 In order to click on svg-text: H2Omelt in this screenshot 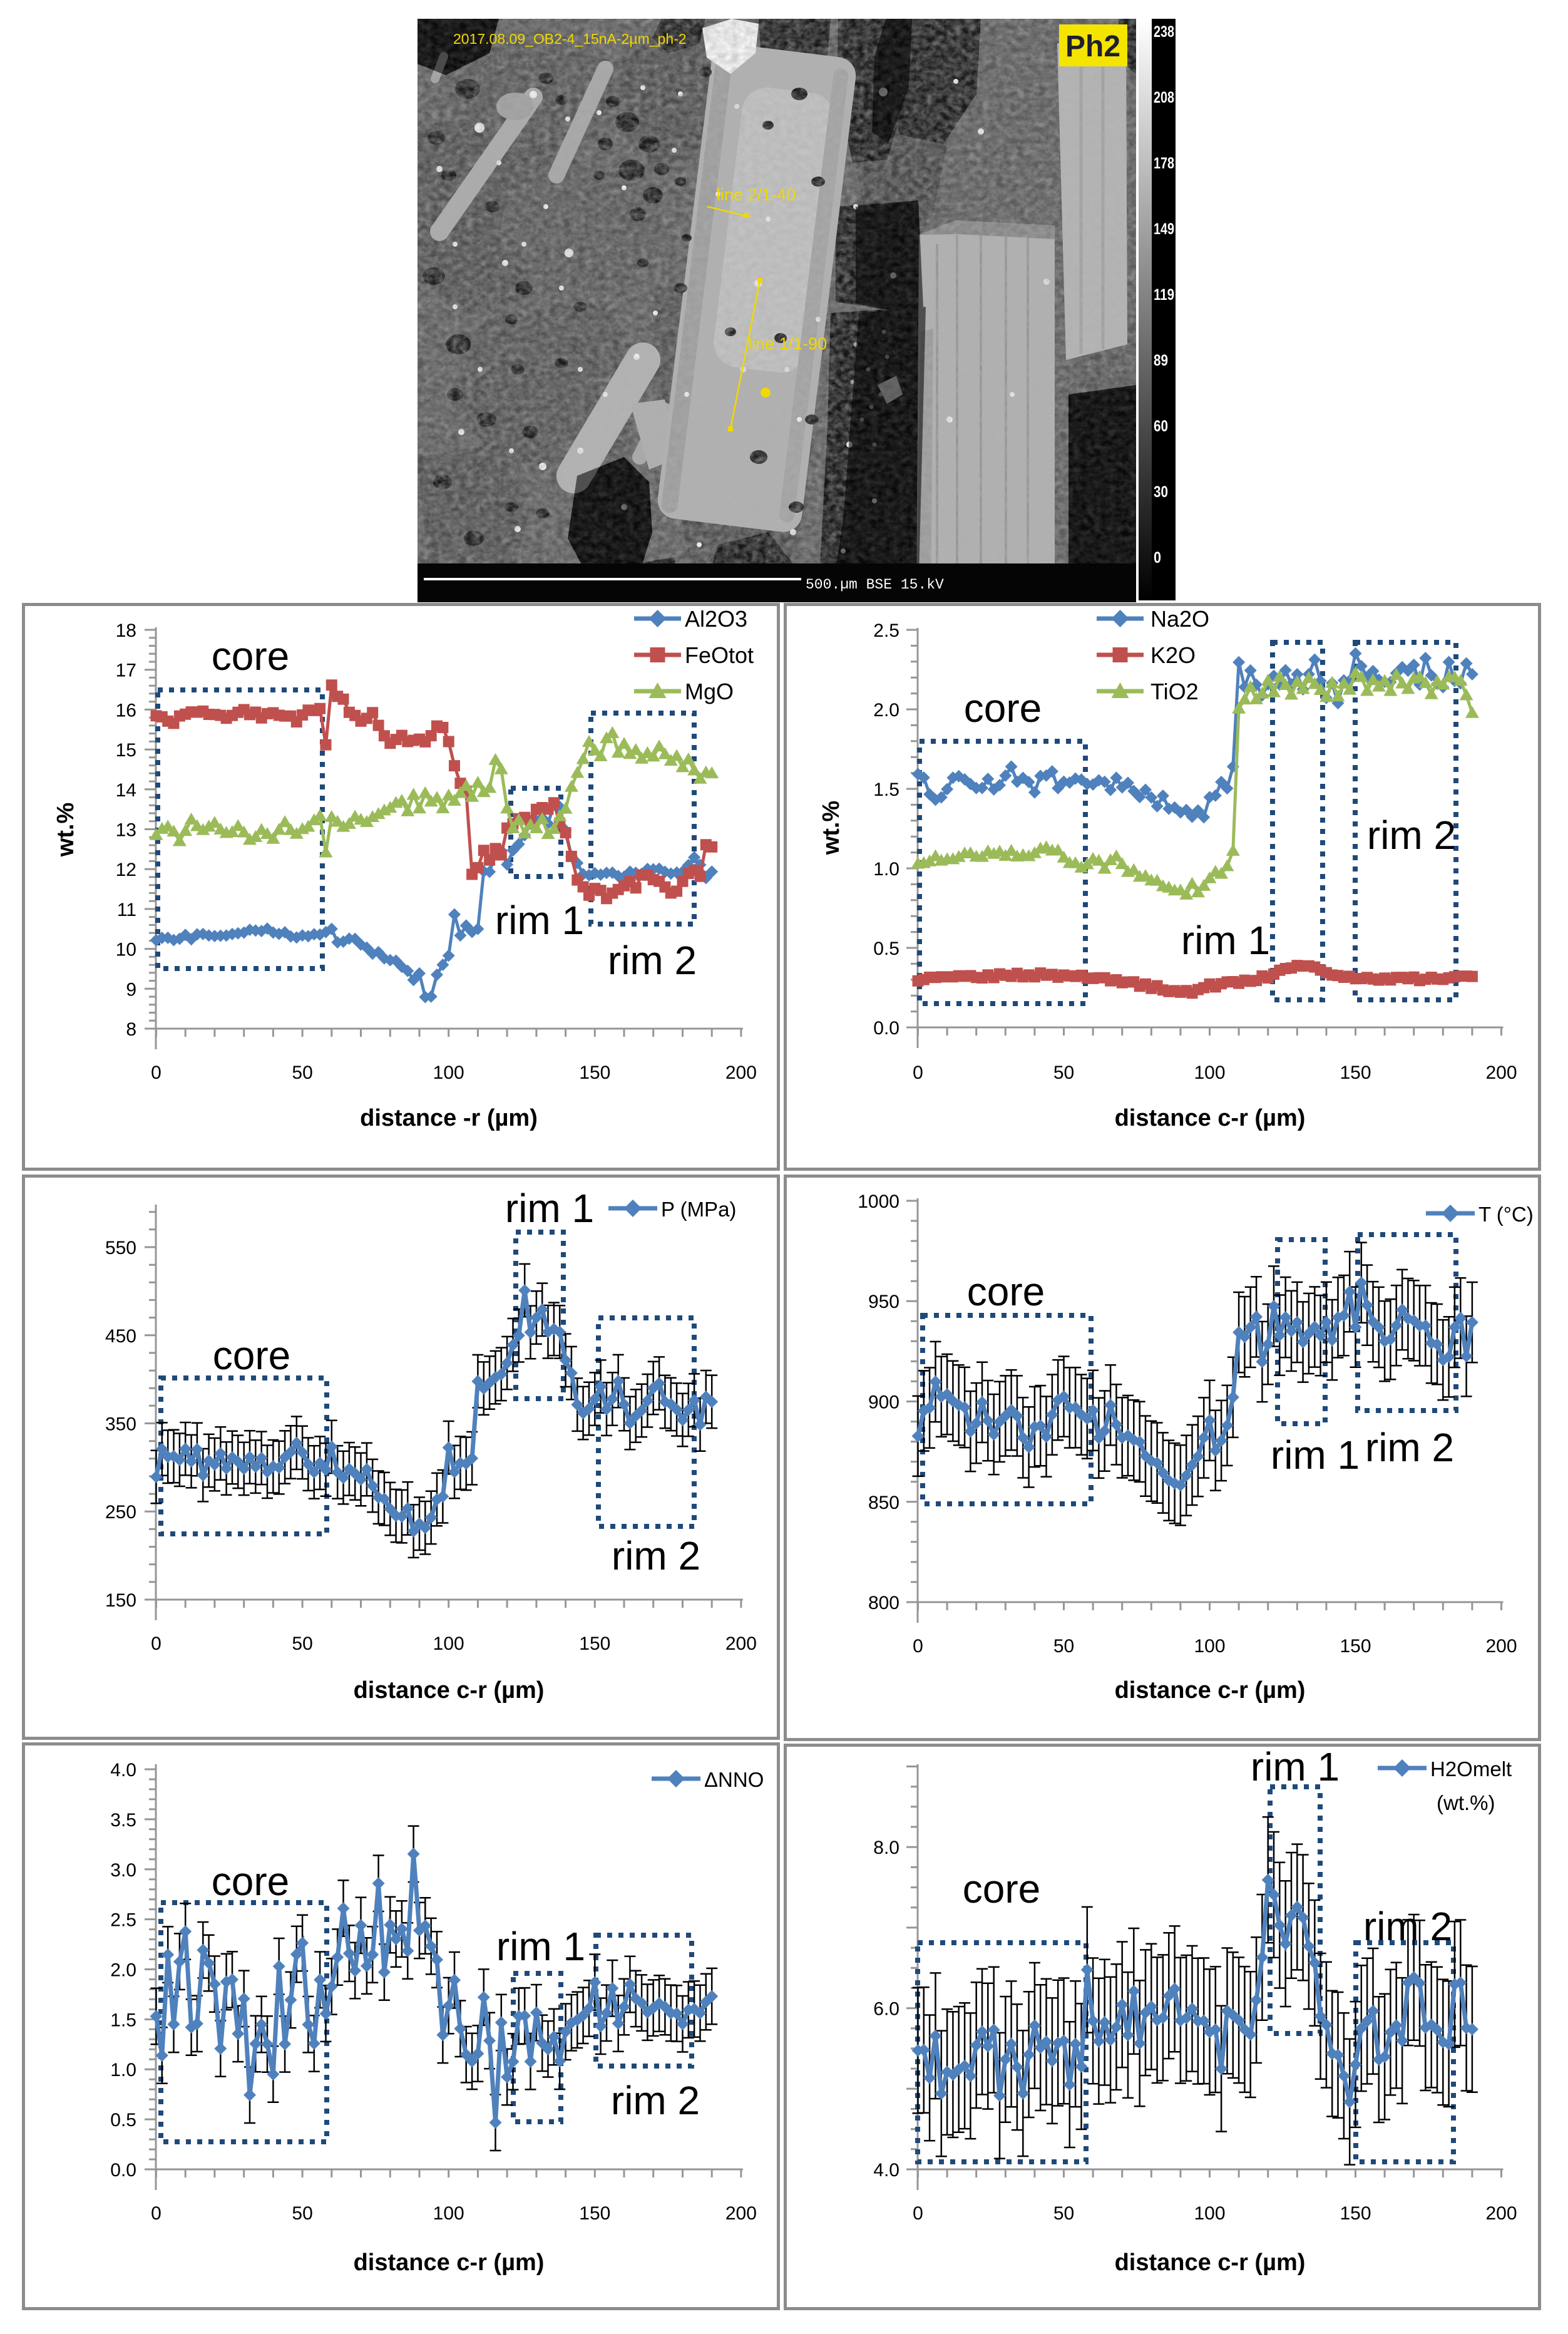, I will do `click(1471, 1769)`.